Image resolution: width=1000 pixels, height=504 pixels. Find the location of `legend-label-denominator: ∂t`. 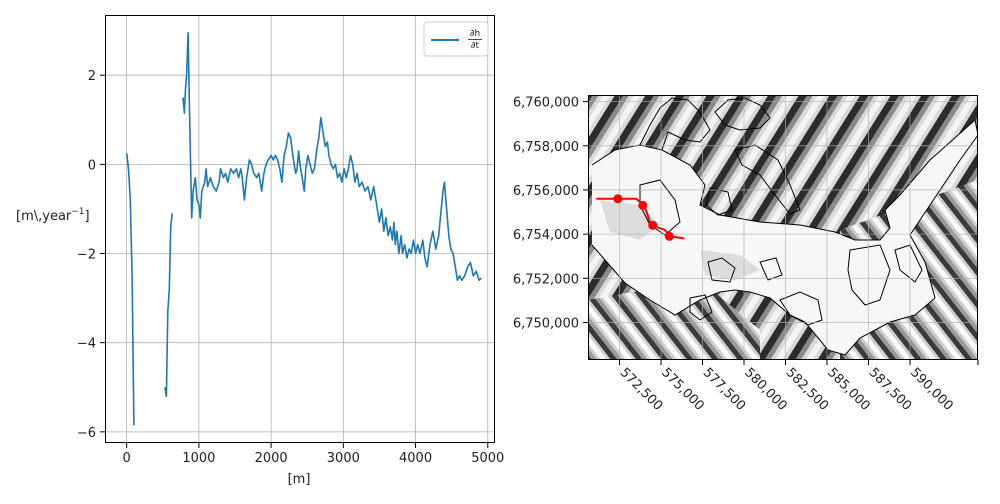

legend-label-denominator: ∂t is located at coordinates (475, 46).